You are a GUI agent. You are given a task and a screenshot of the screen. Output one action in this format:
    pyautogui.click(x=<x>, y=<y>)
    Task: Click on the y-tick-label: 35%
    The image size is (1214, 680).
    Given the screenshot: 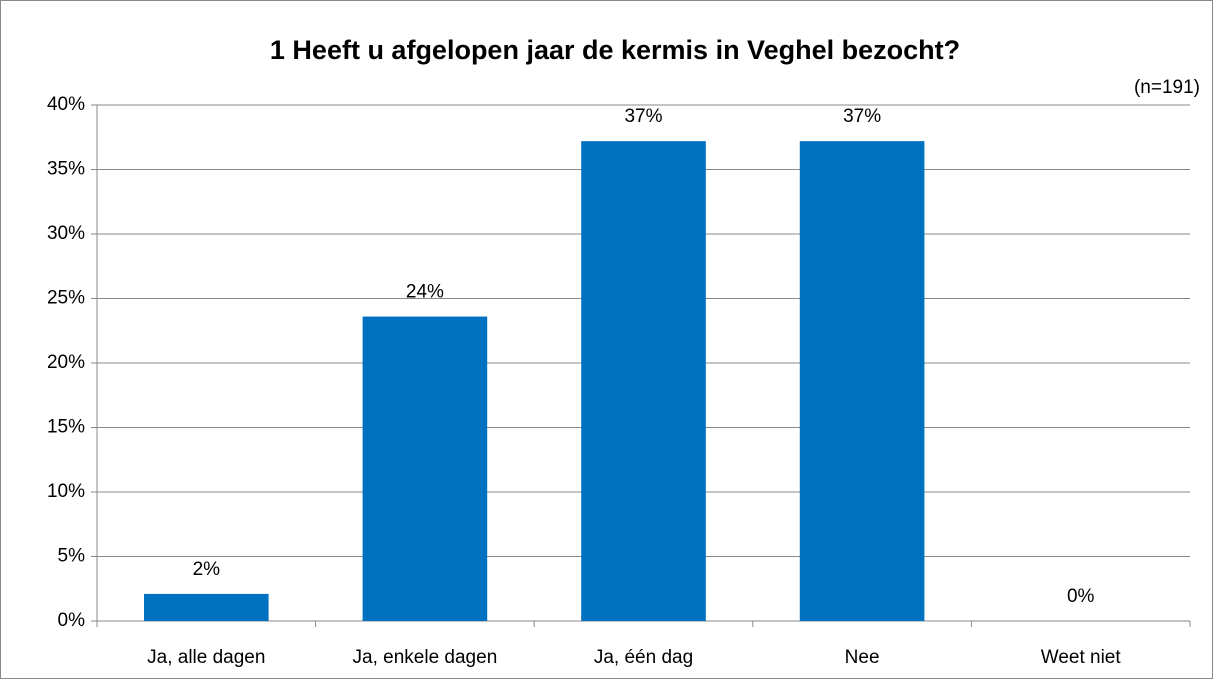 What is the action you would take?
    pyautogui.click(x=66, y=169)
    